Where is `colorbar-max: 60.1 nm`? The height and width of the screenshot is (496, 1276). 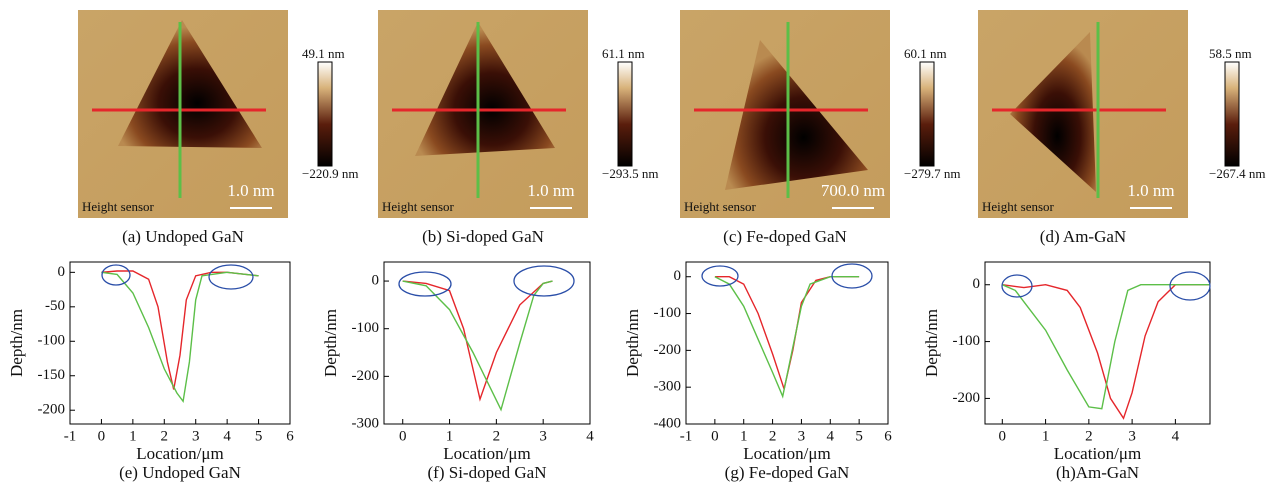 colorbar-max: 60.1 nm is located at coordinates (925, 53).